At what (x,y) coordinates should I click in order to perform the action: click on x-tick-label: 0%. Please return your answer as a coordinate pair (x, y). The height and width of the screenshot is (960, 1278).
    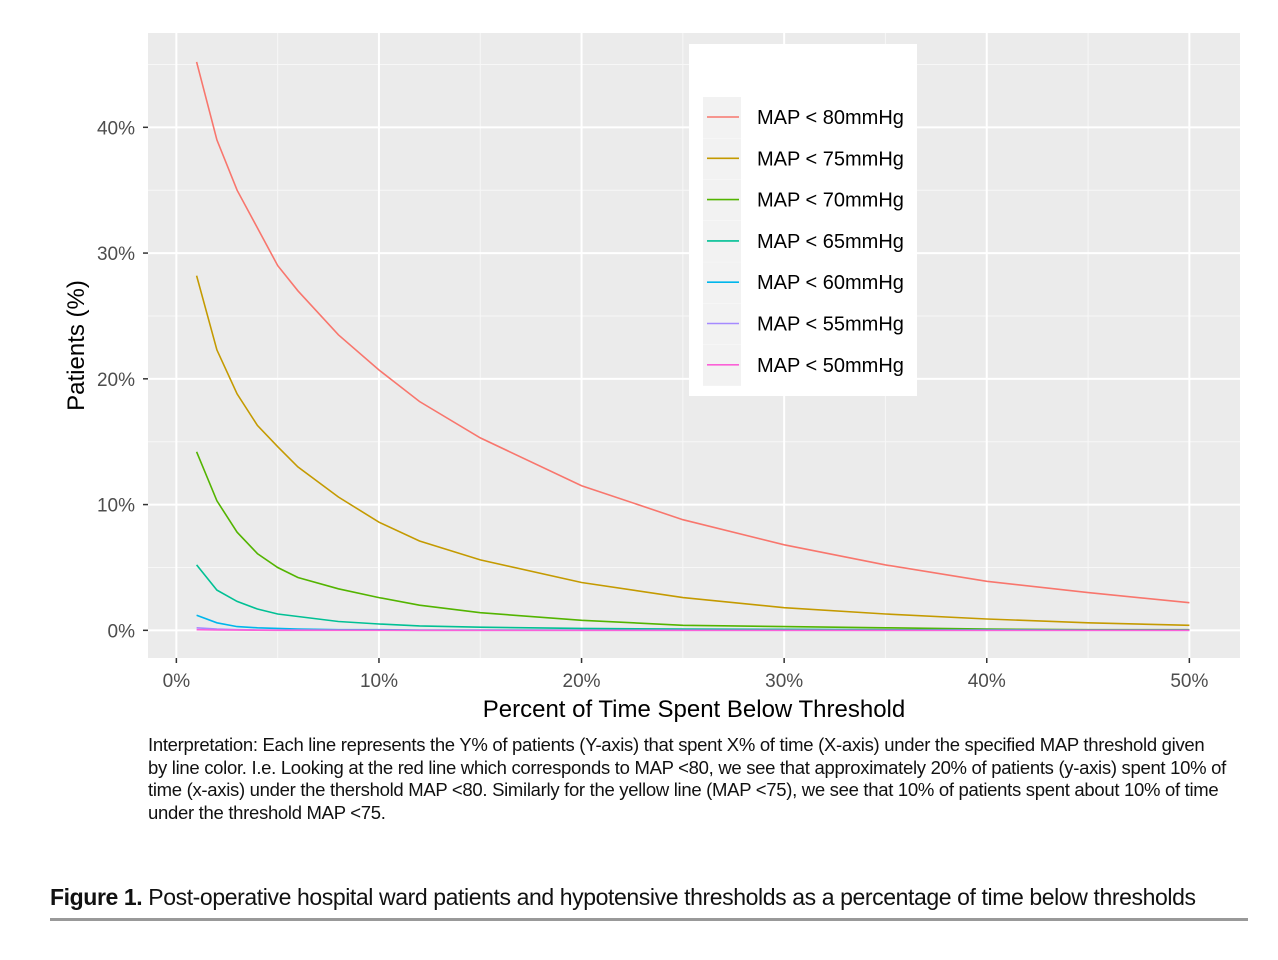
    Looking at the image, I should click on (177, 681).